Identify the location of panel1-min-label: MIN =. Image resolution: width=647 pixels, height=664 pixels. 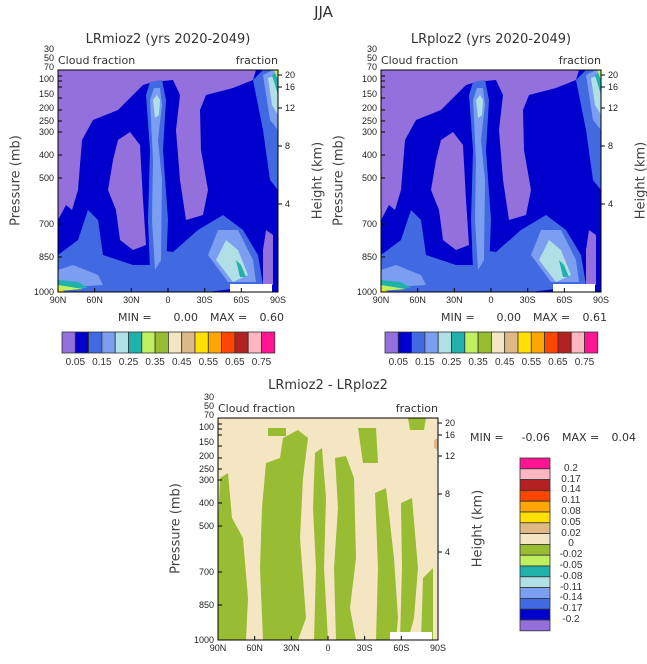
(135, 317).